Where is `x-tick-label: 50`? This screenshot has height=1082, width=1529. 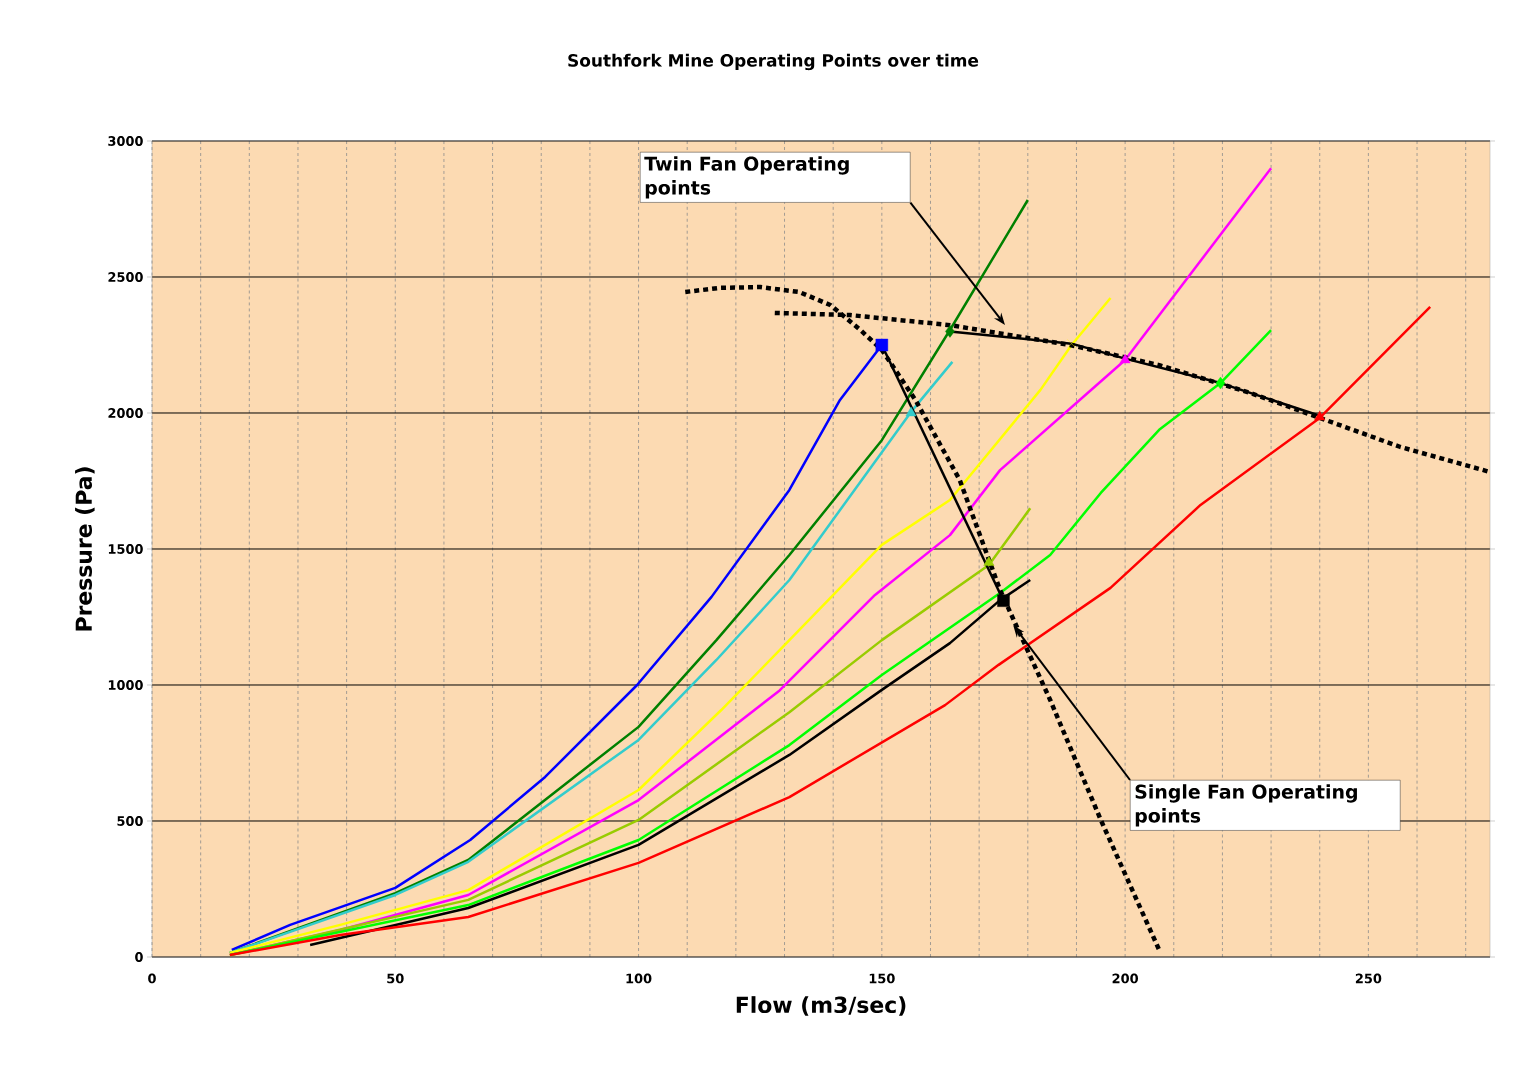 x-tick-label: 50 is located at coordinates (395, 978).